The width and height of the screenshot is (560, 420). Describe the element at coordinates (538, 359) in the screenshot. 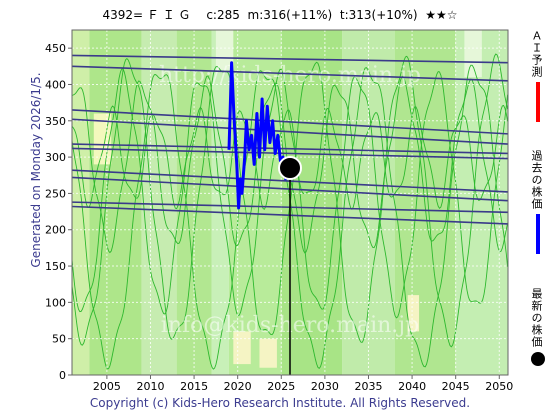

I see `legend-latest-dot` at that location.